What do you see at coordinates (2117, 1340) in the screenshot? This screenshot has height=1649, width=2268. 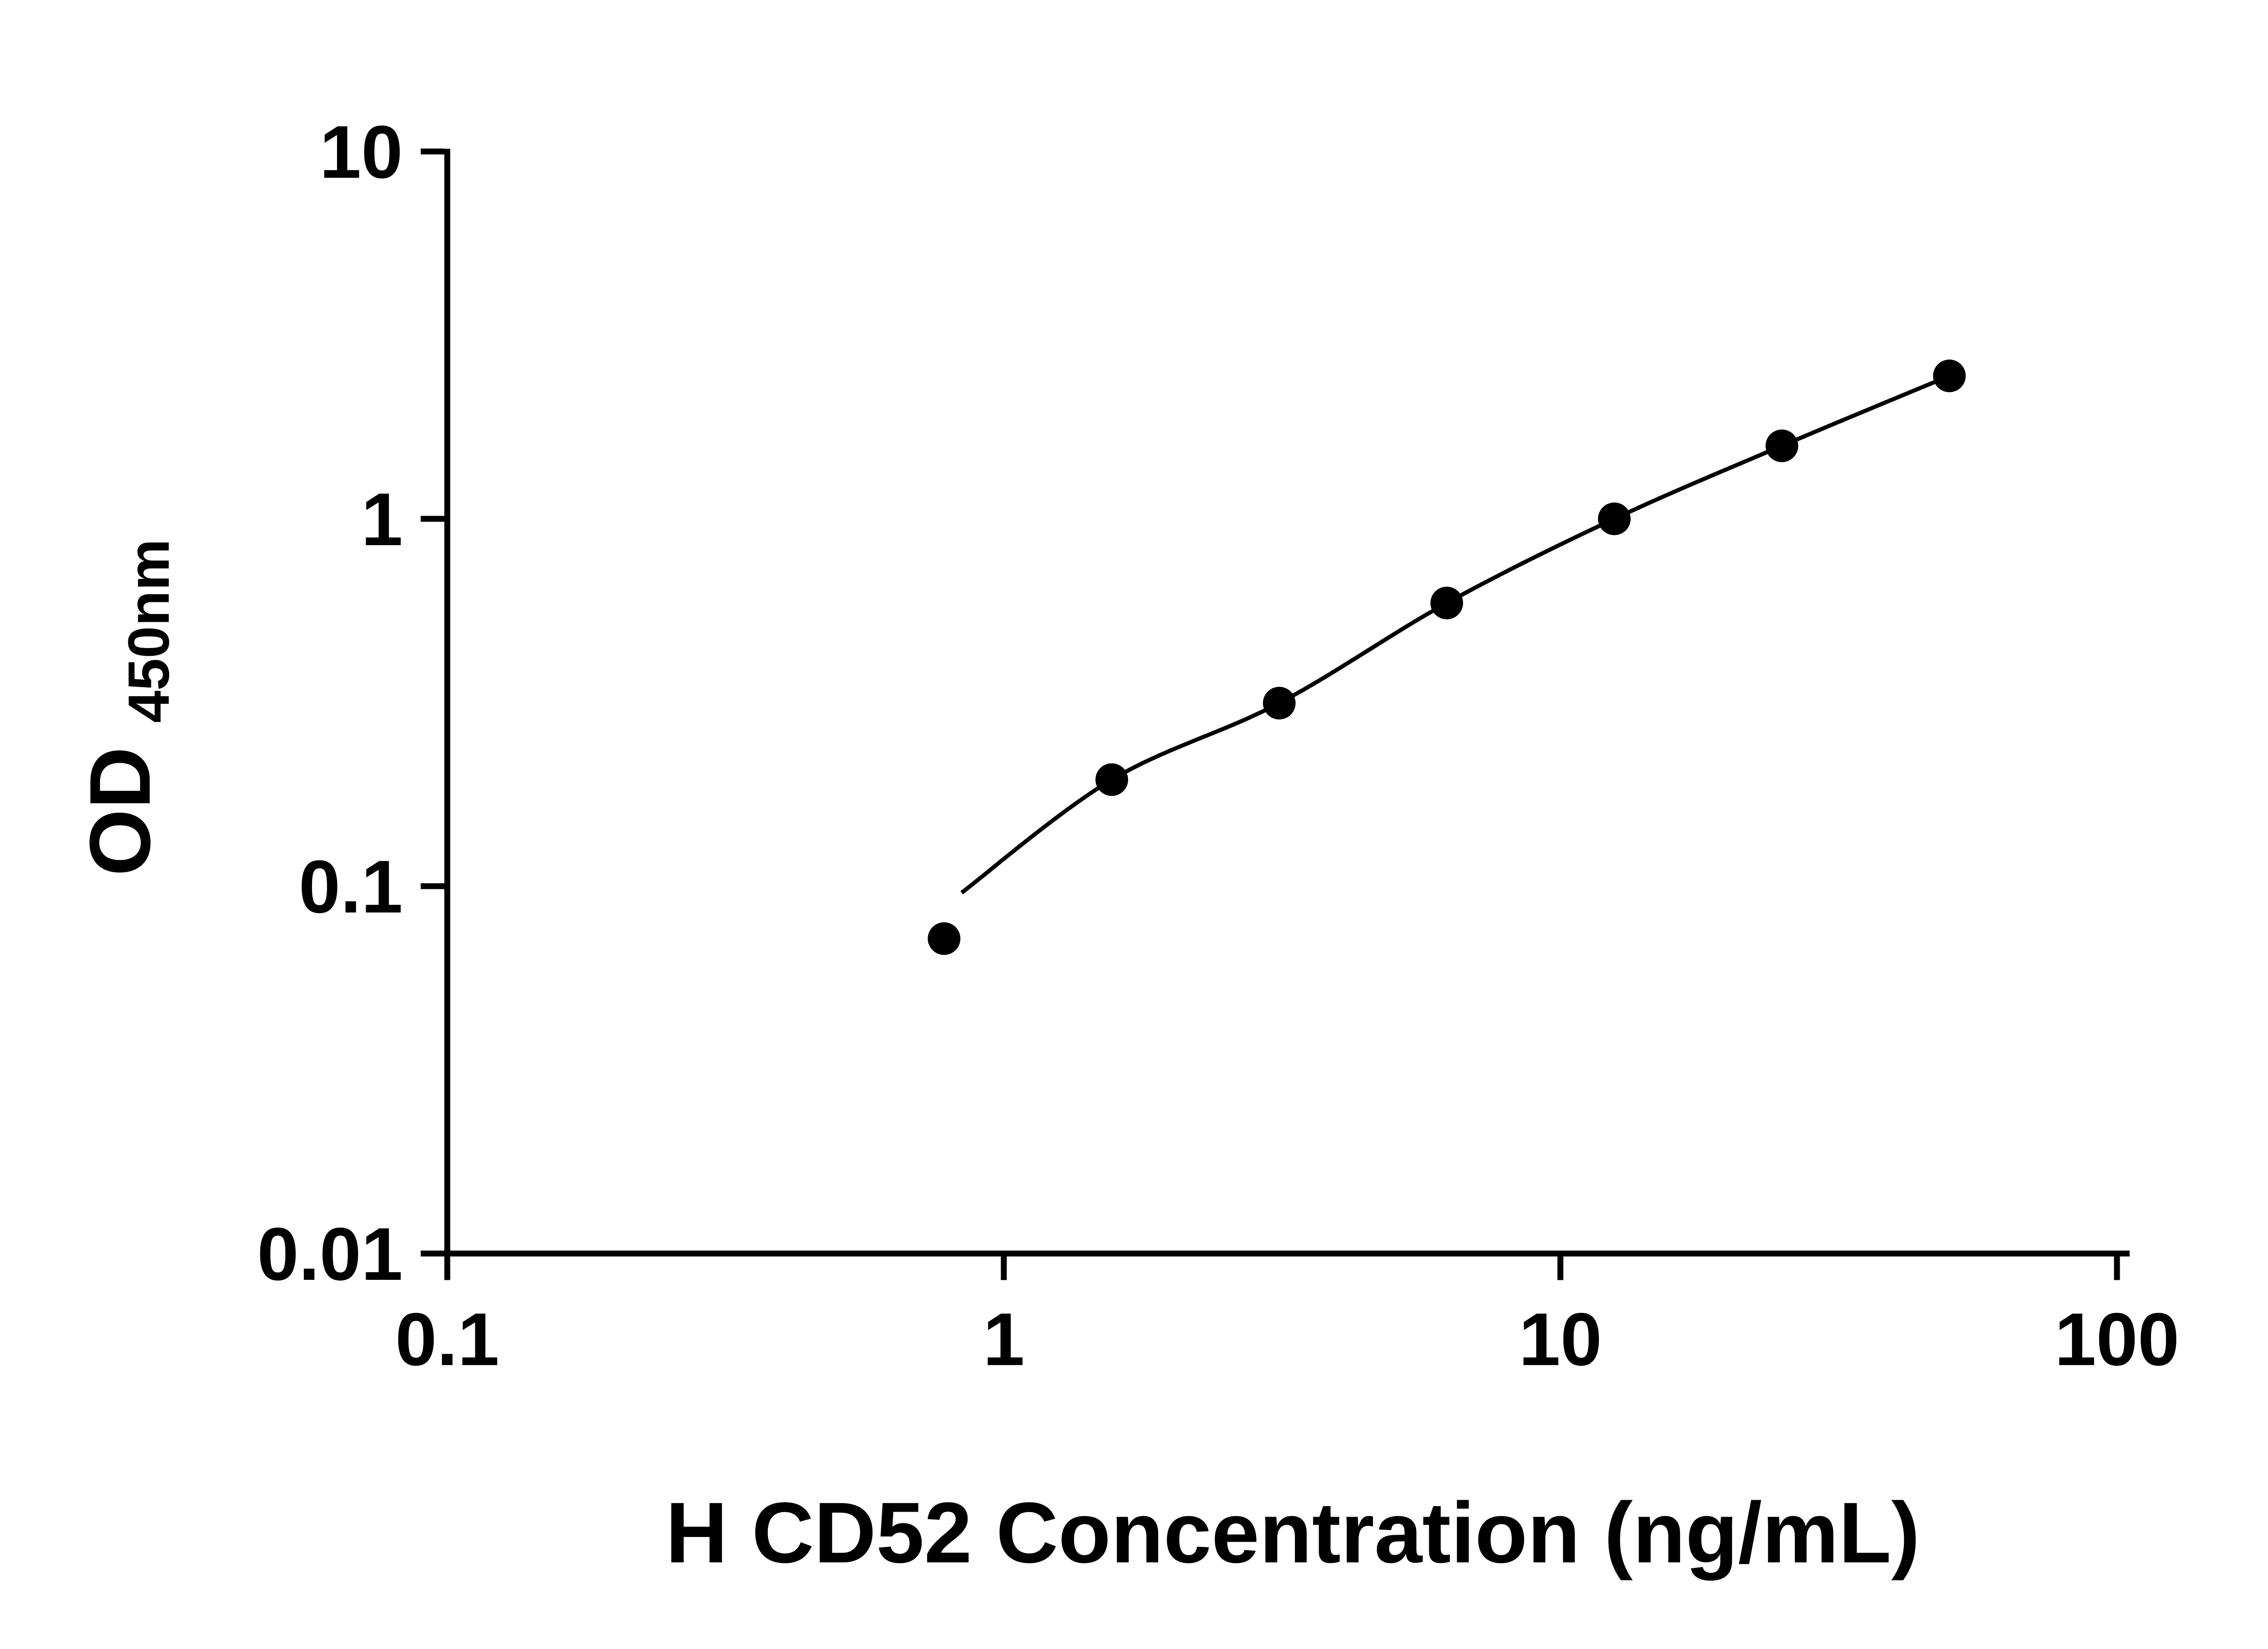 I see `x-tick-label: 100` at bounding box center [2117, 1340].